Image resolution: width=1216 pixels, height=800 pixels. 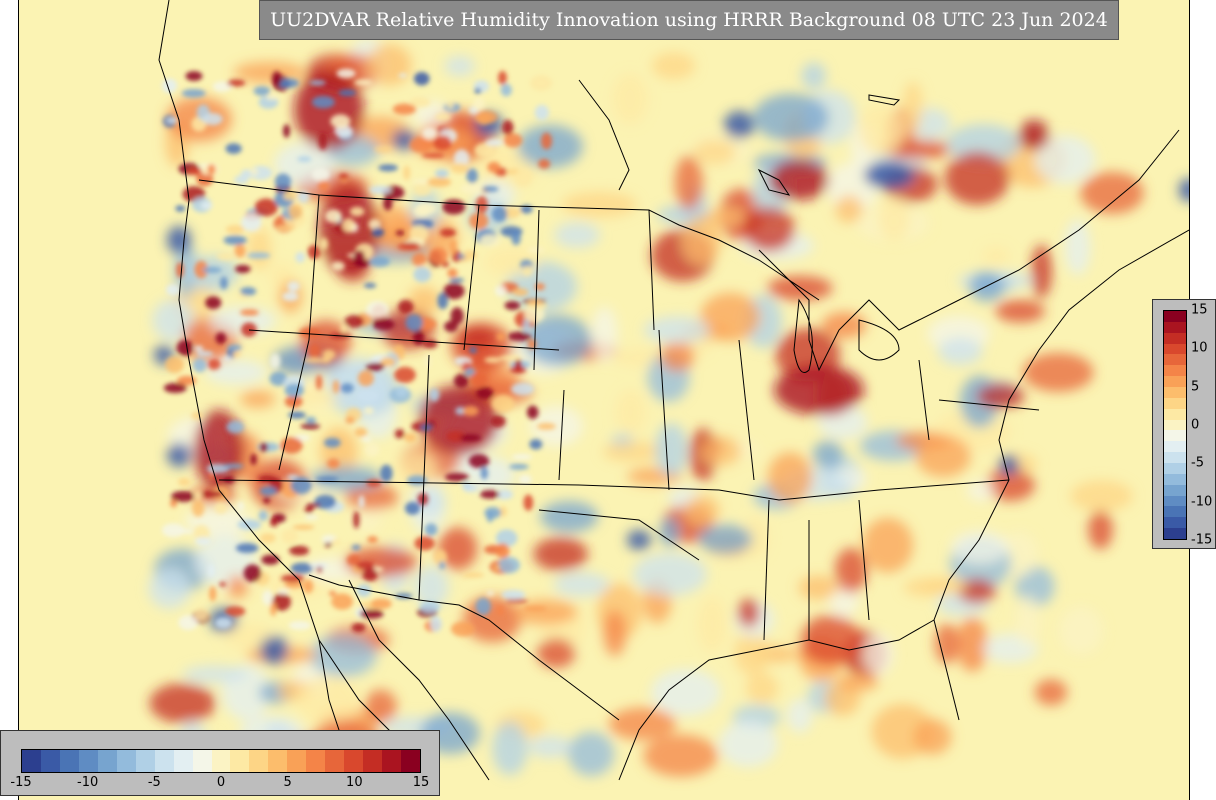 I want to click on vertical-colorbar: 15 10 5 0 -5 -10 -15, so click(x=1184, y=424).